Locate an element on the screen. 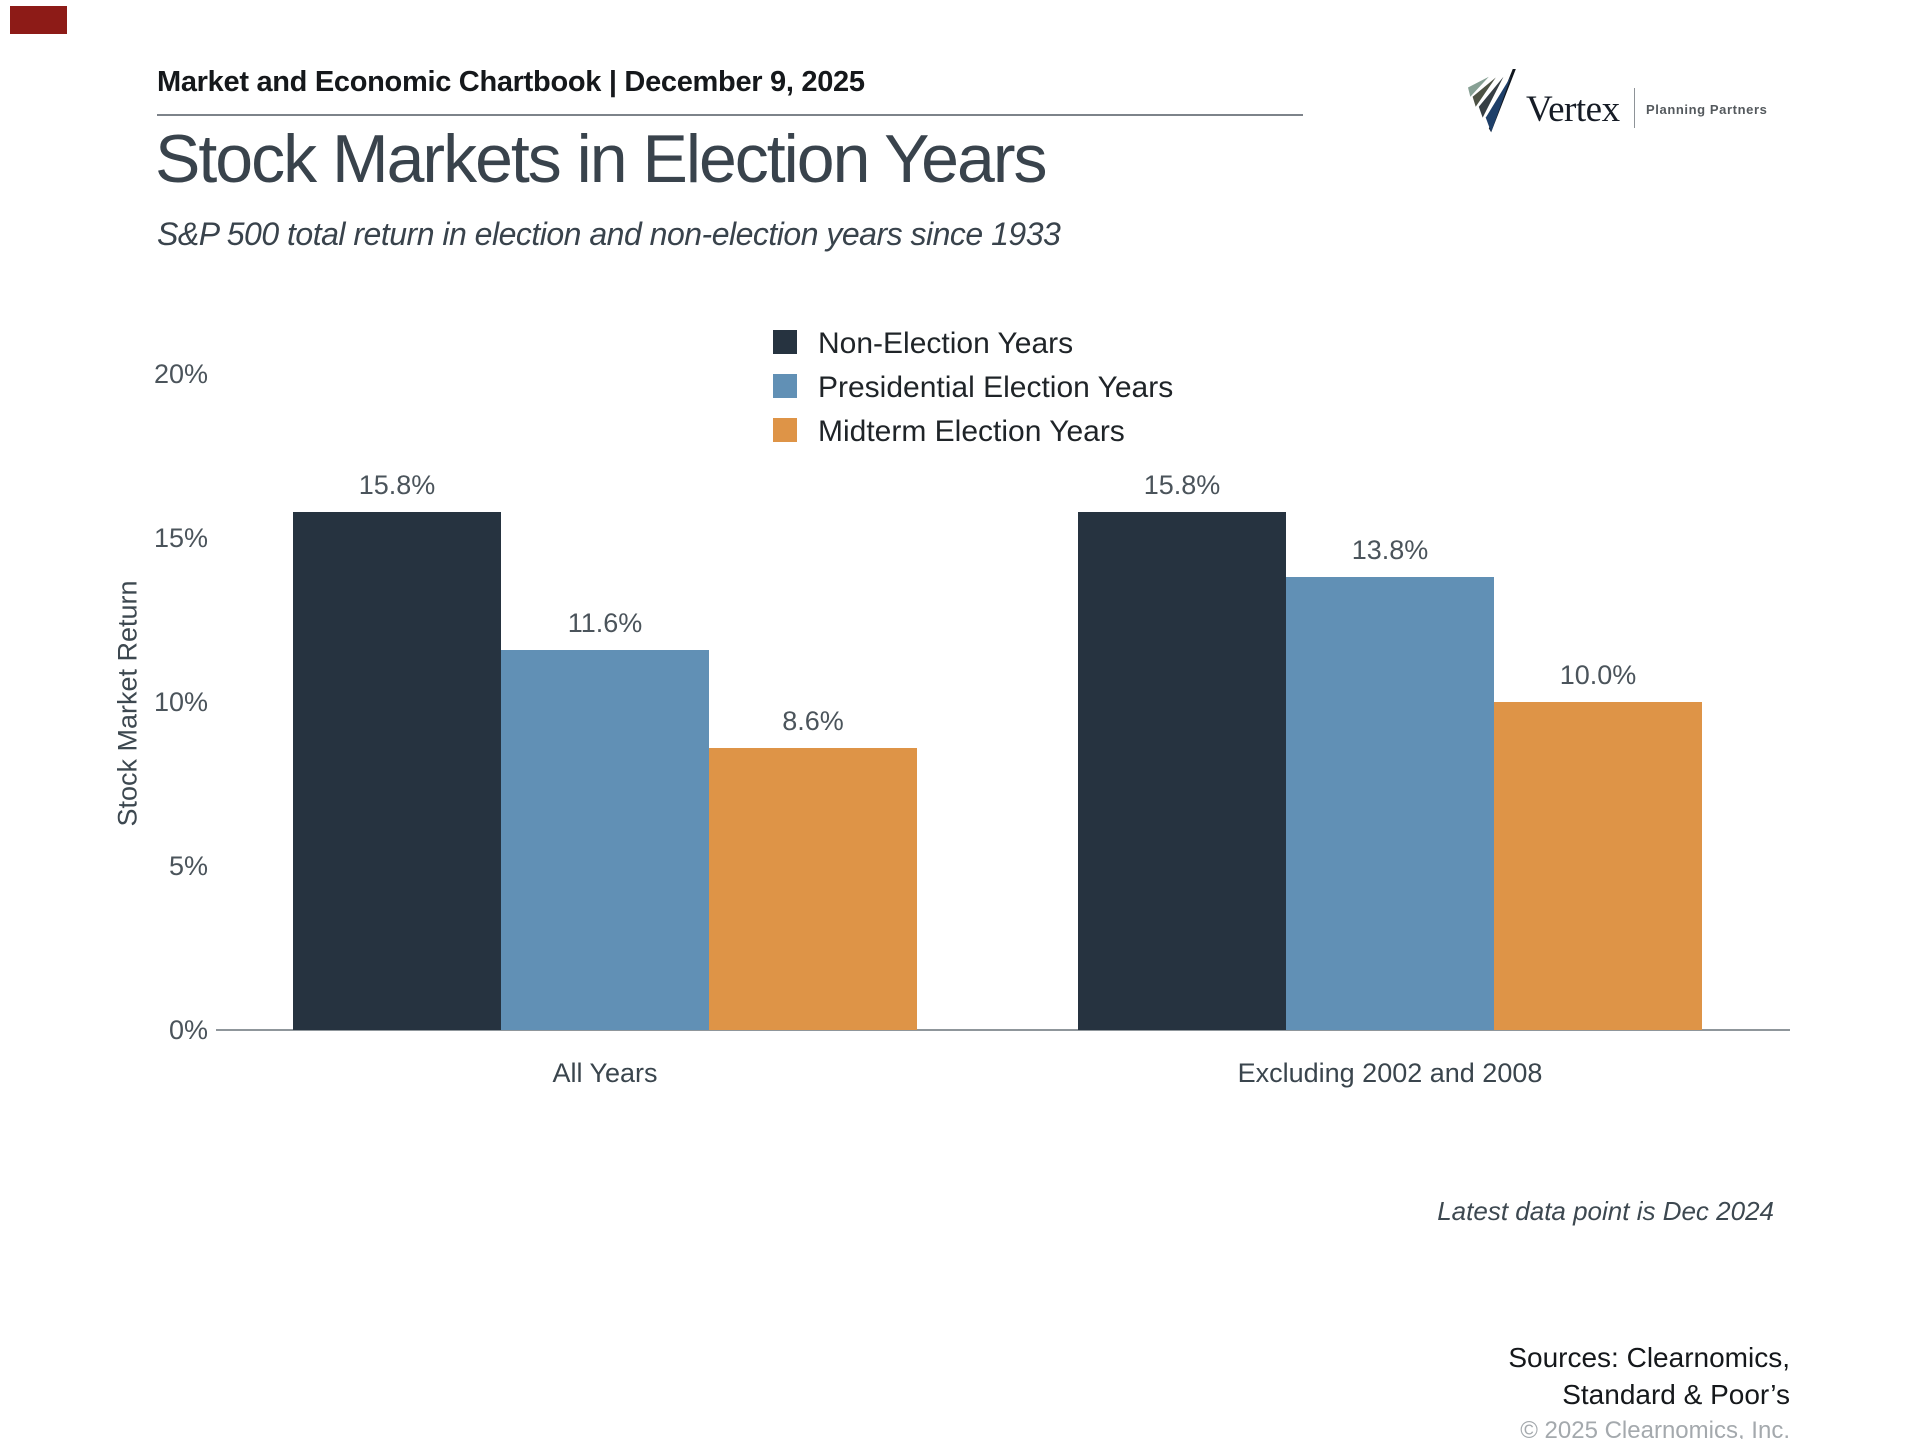  sources-line-1: Sources: Clearnomics, is located at coordinates (1649, 1357).